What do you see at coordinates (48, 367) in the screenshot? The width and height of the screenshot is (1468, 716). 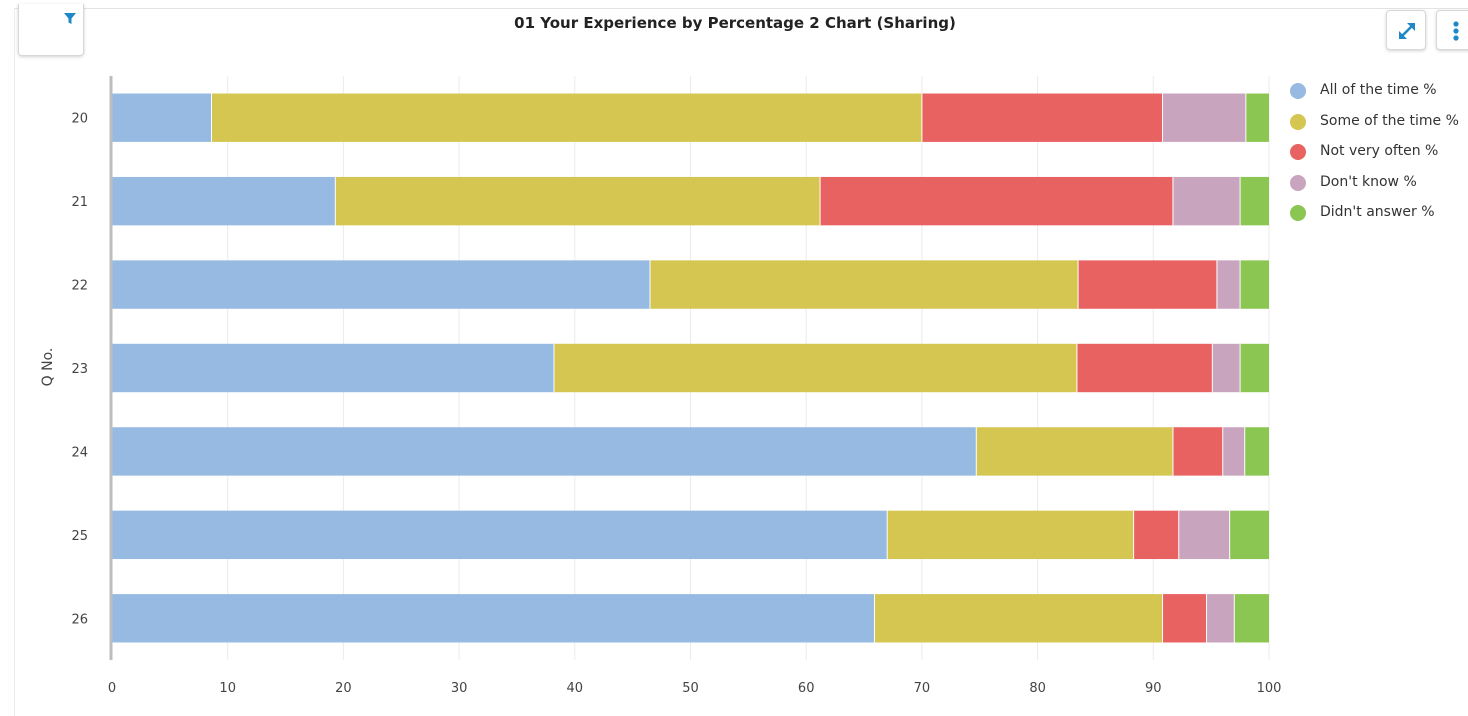 I see `y-axis-label: Q No.` at bounding box center [48, 367].